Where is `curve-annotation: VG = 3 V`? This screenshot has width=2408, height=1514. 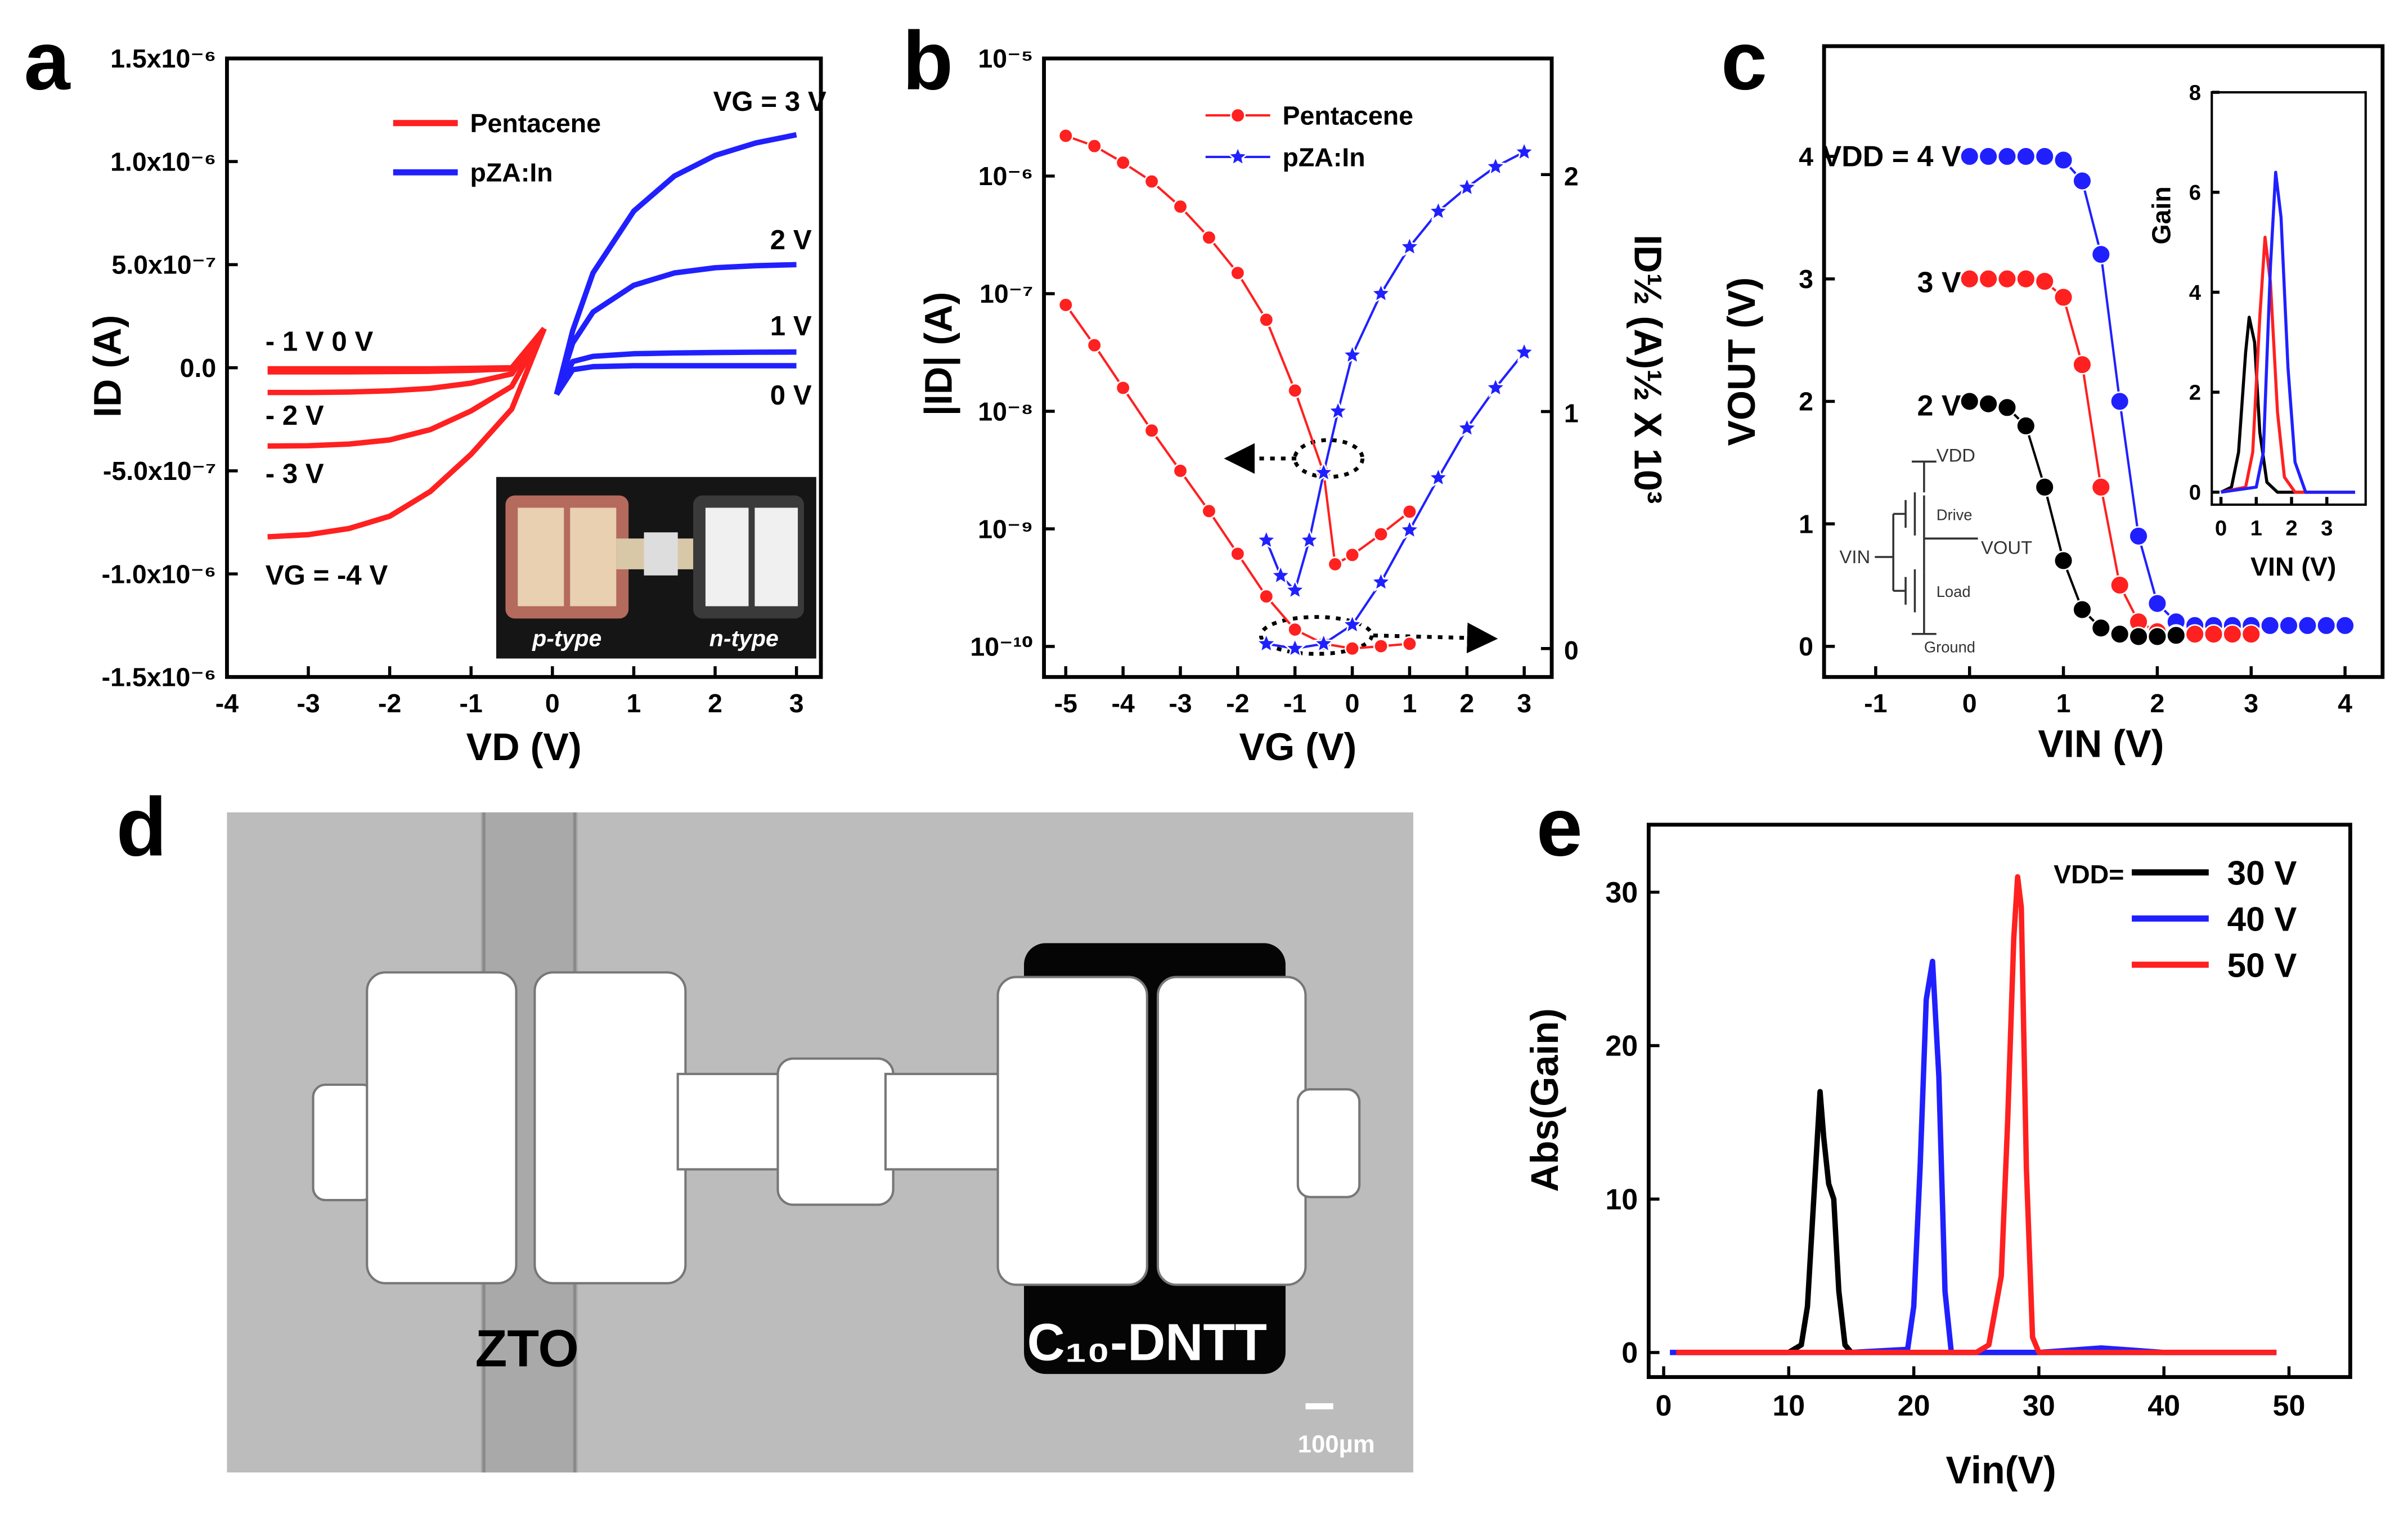
curve-annotation: VG = 3 V is located at coordinates (769, 101).